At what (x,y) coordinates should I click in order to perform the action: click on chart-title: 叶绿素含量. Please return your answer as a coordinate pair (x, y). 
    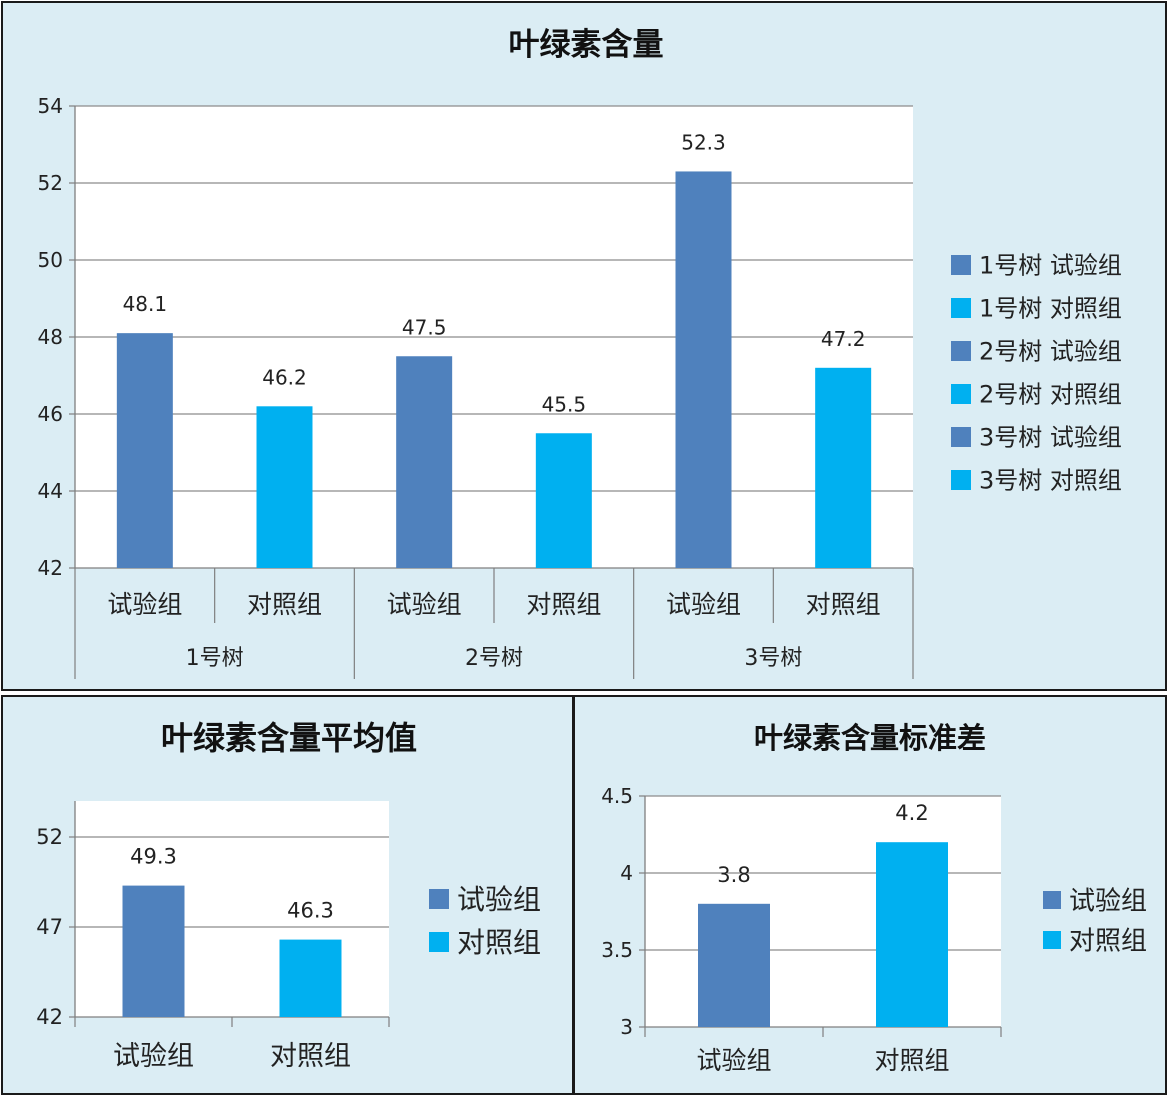
    Looking at the image, I should click on (586, 45).